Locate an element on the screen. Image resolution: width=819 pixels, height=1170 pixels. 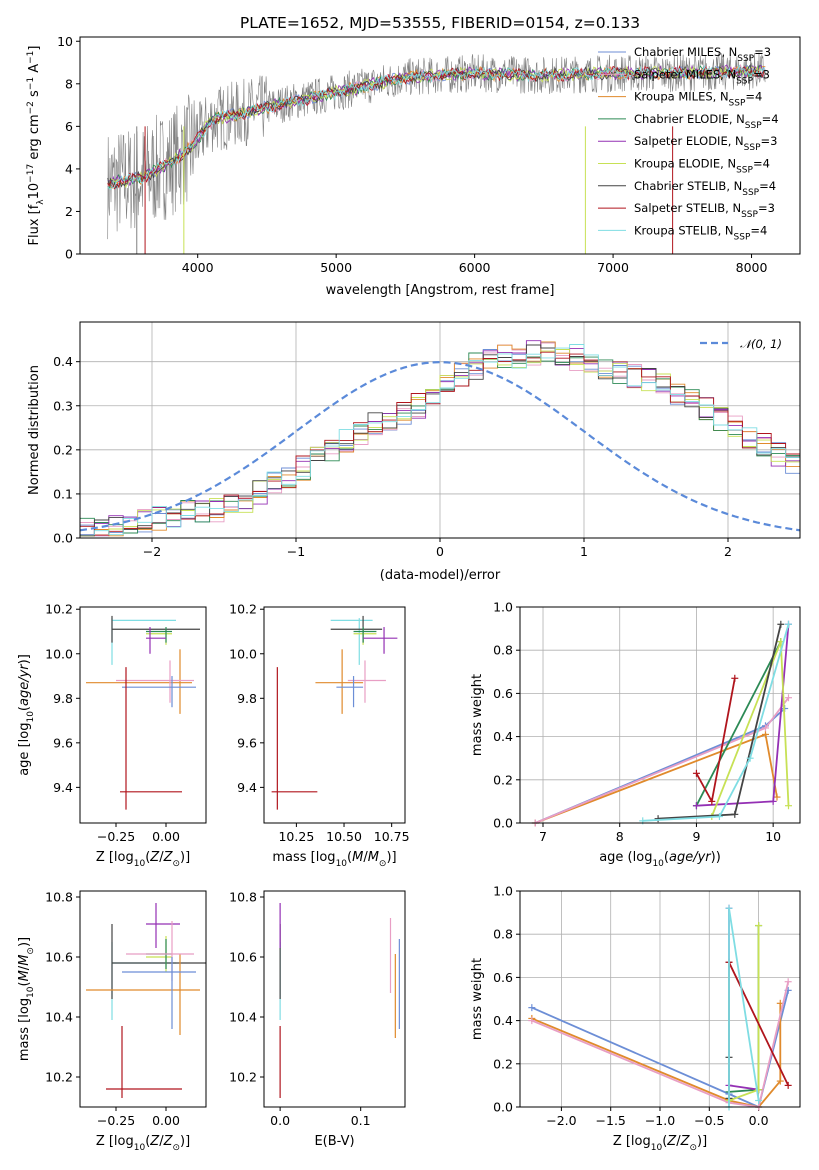
residual-ytick-label: 0.0 is located at coordinates (63, 538).